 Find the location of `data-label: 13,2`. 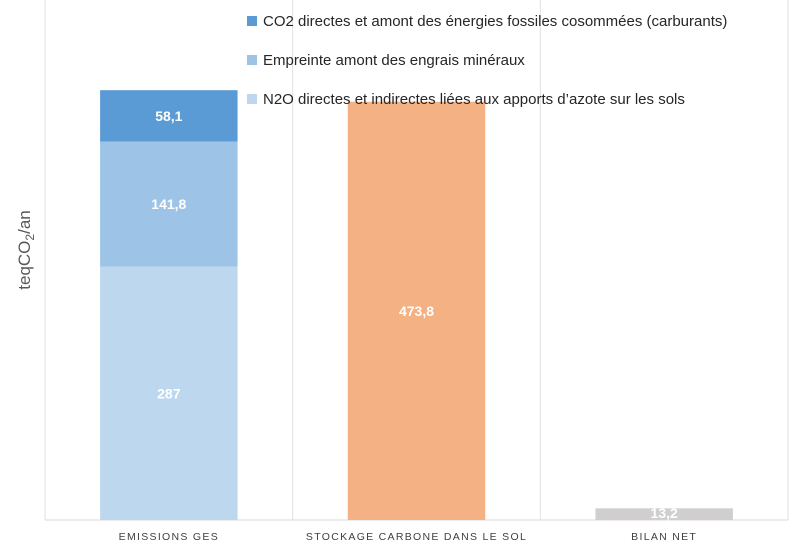

data-label: 13,2 is located at coordinates (664, 513).